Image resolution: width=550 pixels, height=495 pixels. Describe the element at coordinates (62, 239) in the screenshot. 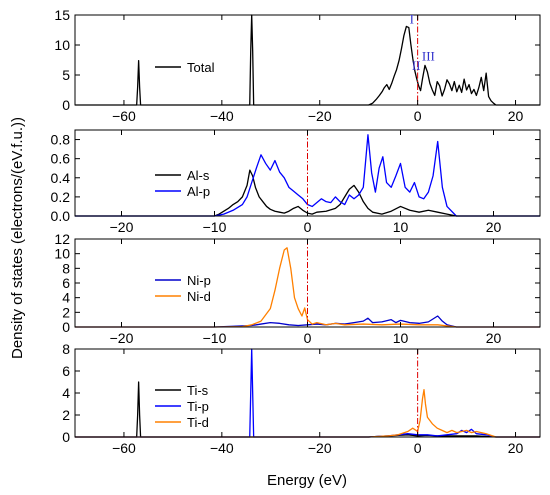

I see `y-tick-label: 12` at that location.